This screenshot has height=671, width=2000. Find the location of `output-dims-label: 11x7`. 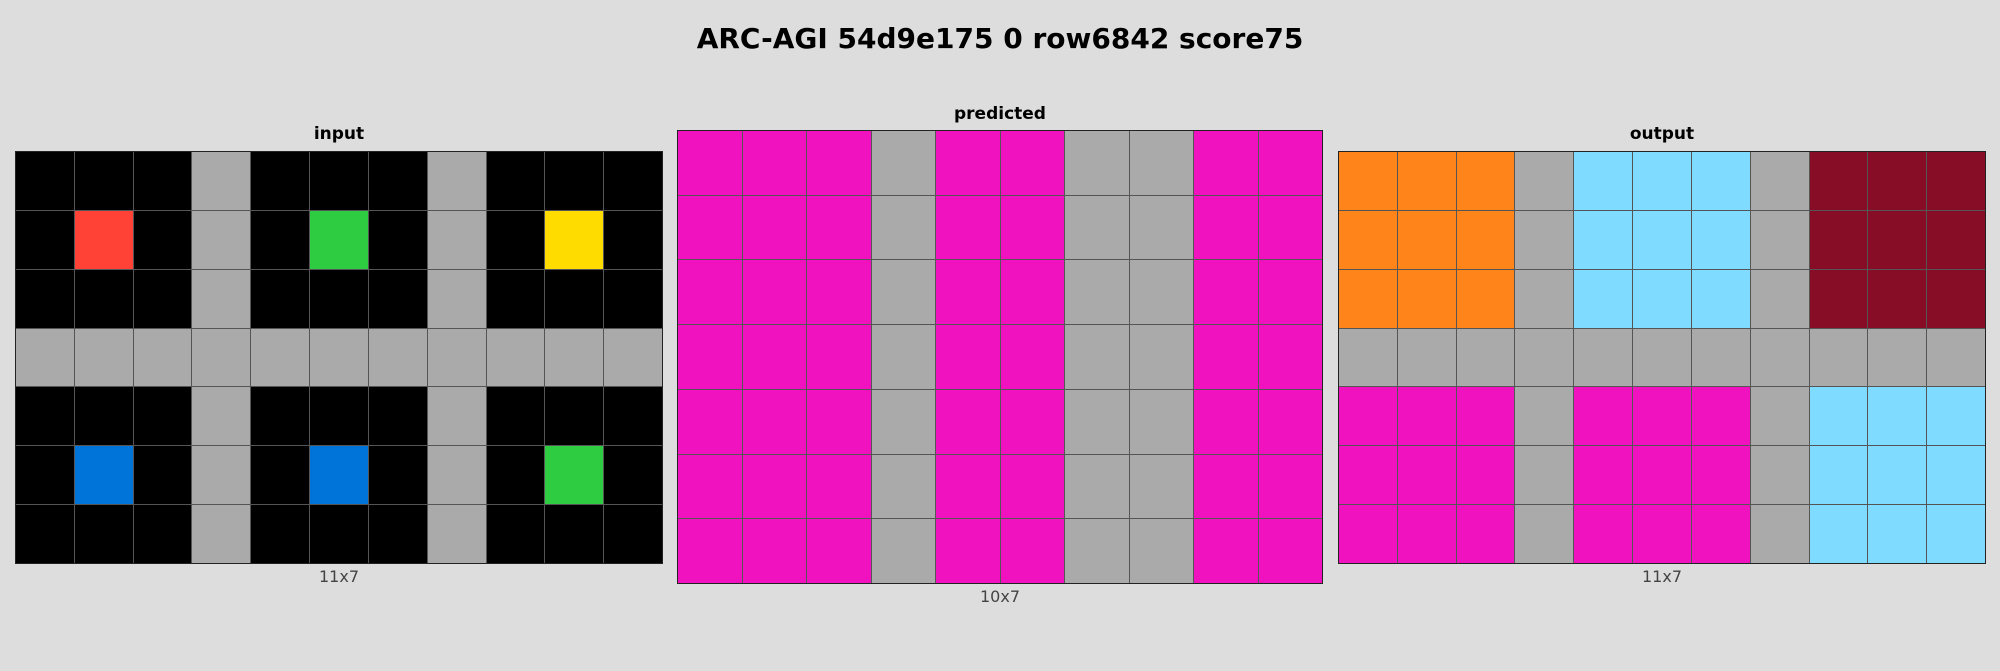

output-dims-label: 11x7 is located at coordinates (1661, 576).